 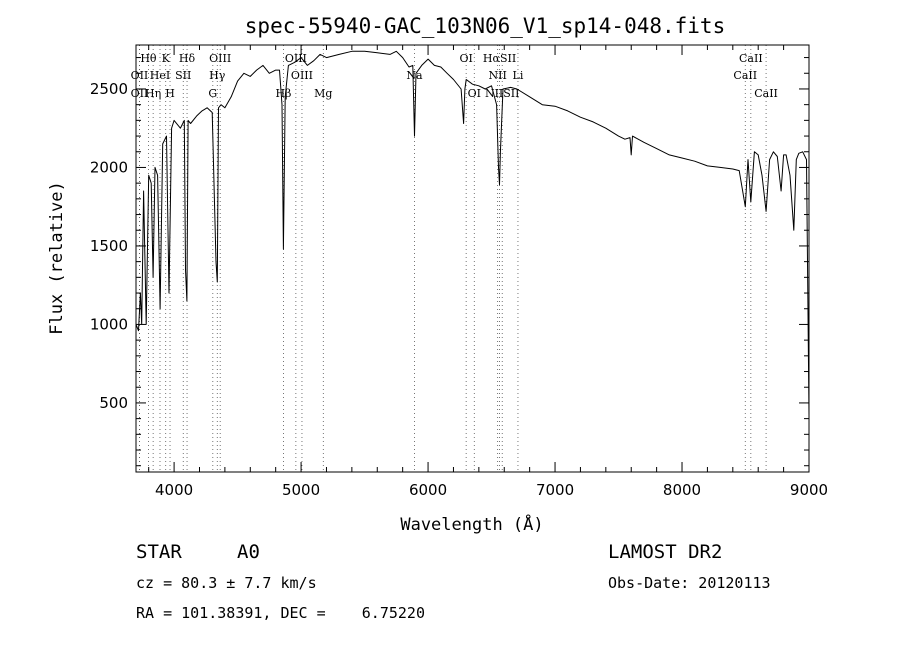 I want to click on spectral-line-label: K, so click(x=166, y=58).